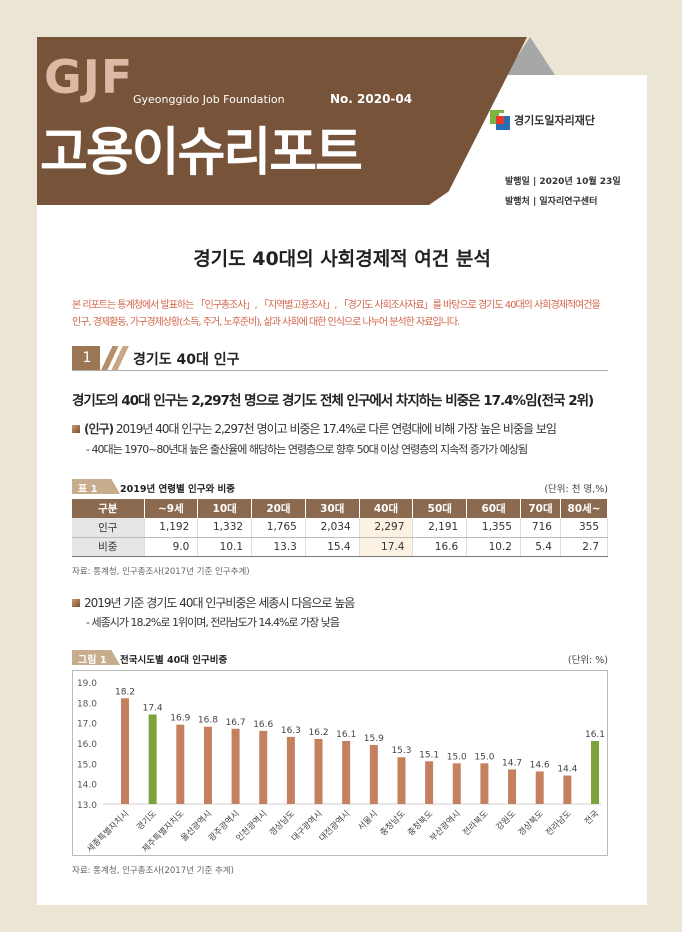 The height and width of the screenshot is (932, 682). I want to click on x-tick-label: 강원도, so click(506, 820).